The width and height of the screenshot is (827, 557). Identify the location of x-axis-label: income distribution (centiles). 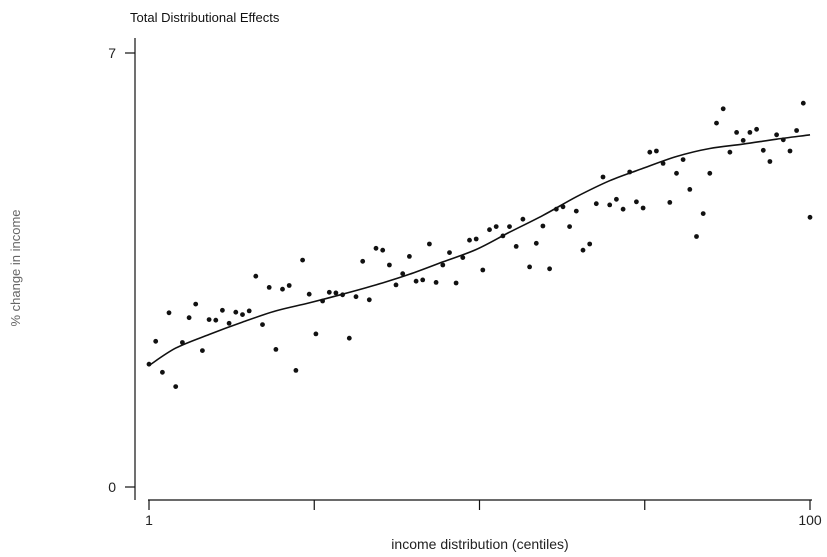
(479, 544).